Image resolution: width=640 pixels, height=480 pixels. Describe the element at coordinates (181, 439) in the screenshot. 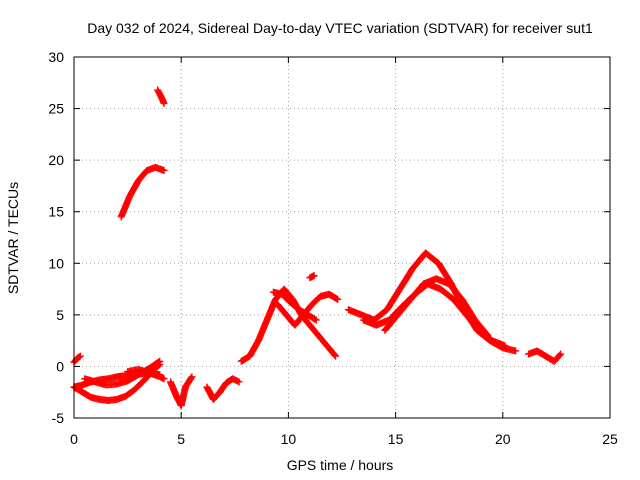

I see `x-tick-label: 5` at that location.